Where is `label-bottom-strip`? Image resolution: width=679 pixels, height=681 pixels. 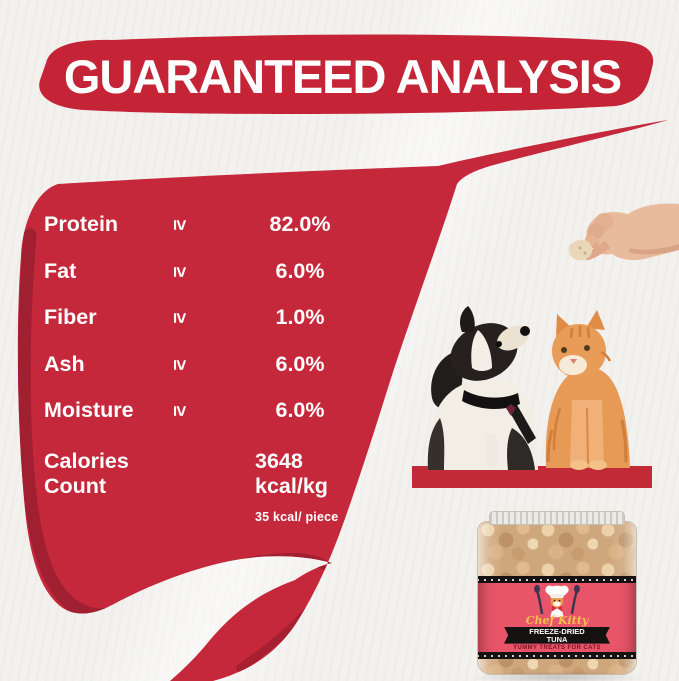 label-bottom-strip is located at coordinates (557, 655).